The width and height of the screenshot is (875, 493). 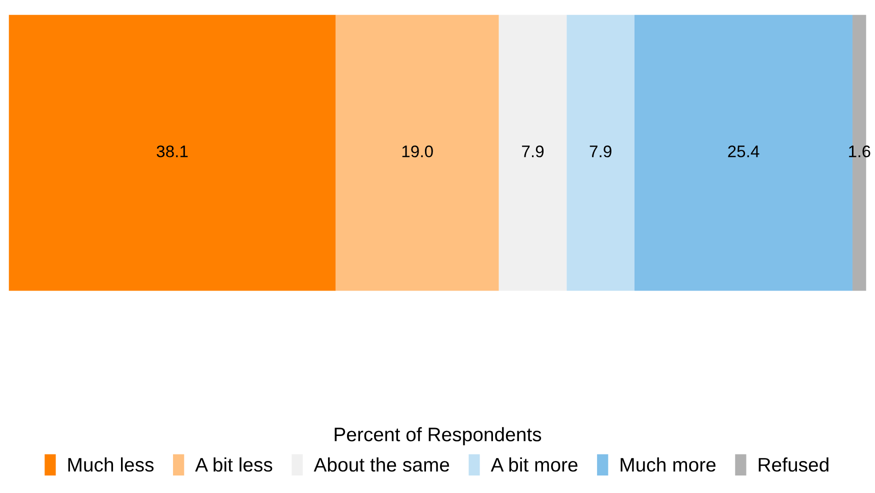 I want to click on legend-label: A bit more, so click(x=534, y=464).